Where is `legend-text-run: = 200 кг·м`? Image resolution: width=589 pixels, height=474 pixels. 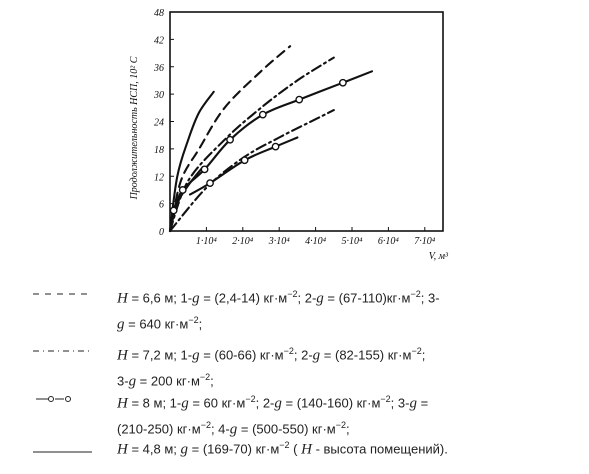 legend-text-run: = 200 кг·м is located at coordinates (168, 381).